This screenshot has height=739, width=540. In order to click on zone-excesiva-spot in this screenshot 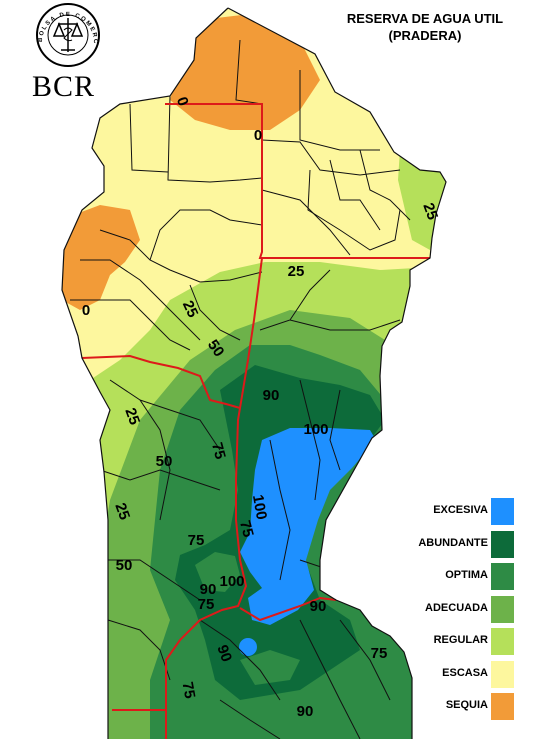, I will do `click(248, 647)`.